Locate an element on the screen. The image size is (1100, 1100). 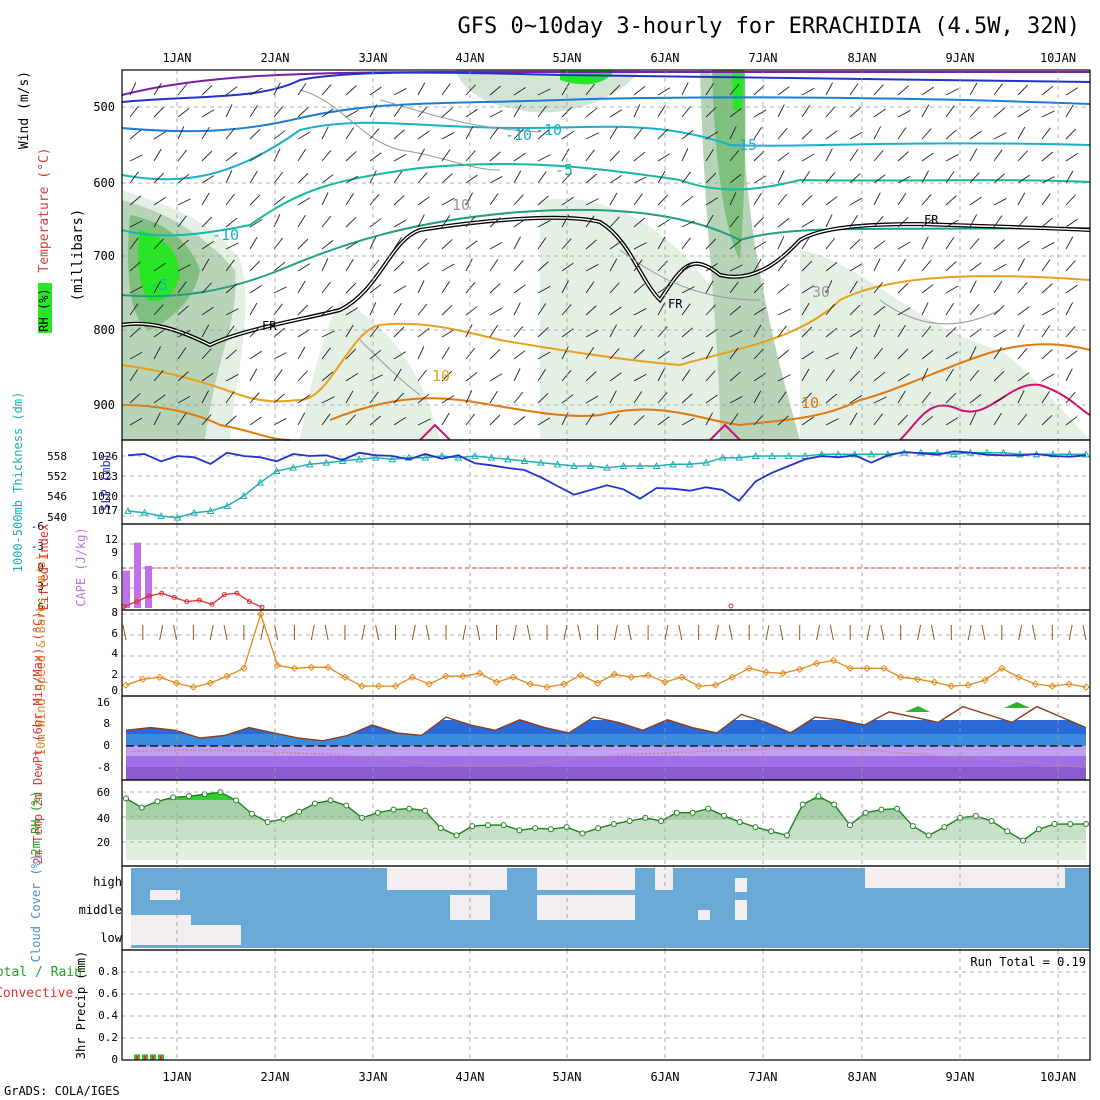
precip-tick: 0.8 is located at coordinates (108, 971).